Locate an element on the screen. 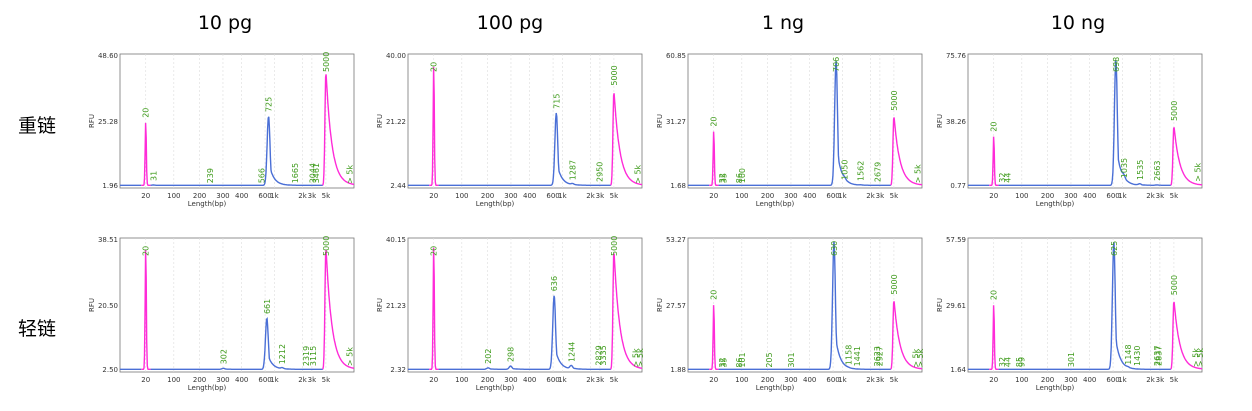 The image size is (1252, 411). peak-label: 100 is located at coordinates (742, 175).